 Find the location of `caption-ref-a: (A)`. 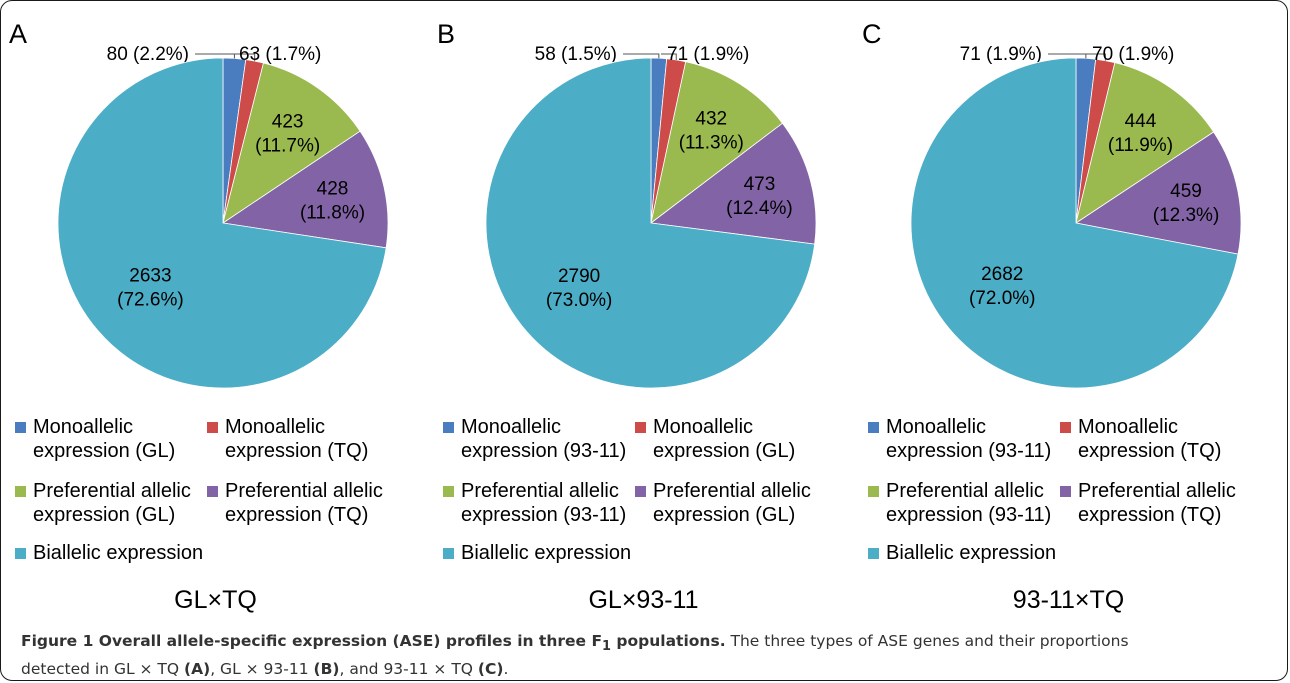

caption-ref-a: (A) is located at coordinates (197, 669).